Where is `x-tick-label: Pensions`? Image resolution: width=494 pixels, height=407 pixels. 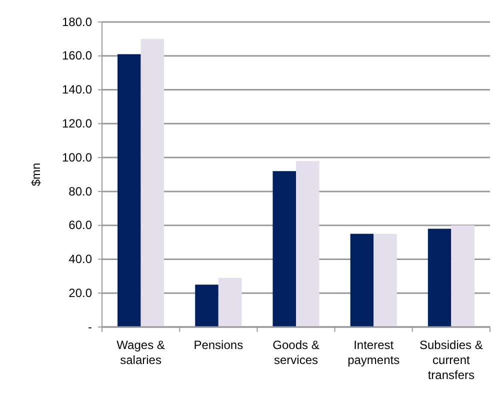 x-tick-label: Pensions is located at coordinates (219, 345).